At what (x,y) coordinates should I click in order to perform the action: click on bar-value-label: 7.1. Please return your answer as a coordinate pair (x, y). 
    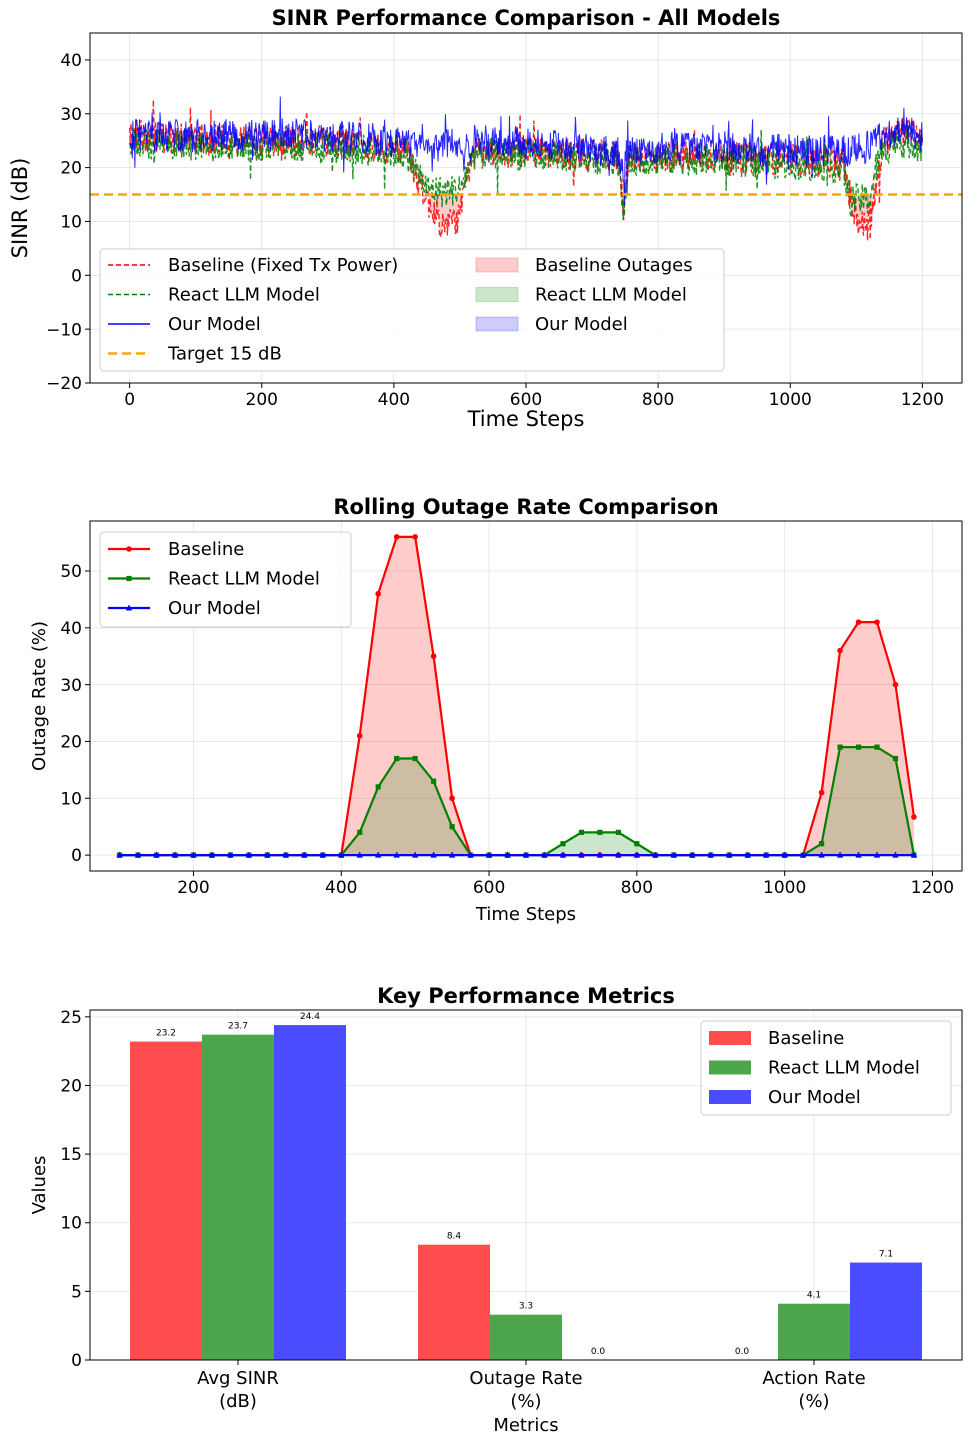
    Looking at the image, I should click on (886, 1255).